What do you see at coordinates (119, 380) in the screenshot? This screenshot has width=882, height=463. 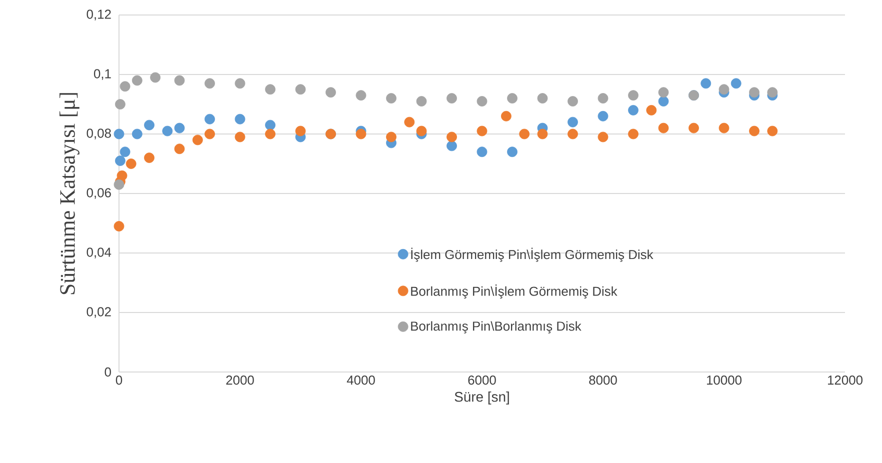 I see `x-tick-label: 0` at bounding box center [119, 380].